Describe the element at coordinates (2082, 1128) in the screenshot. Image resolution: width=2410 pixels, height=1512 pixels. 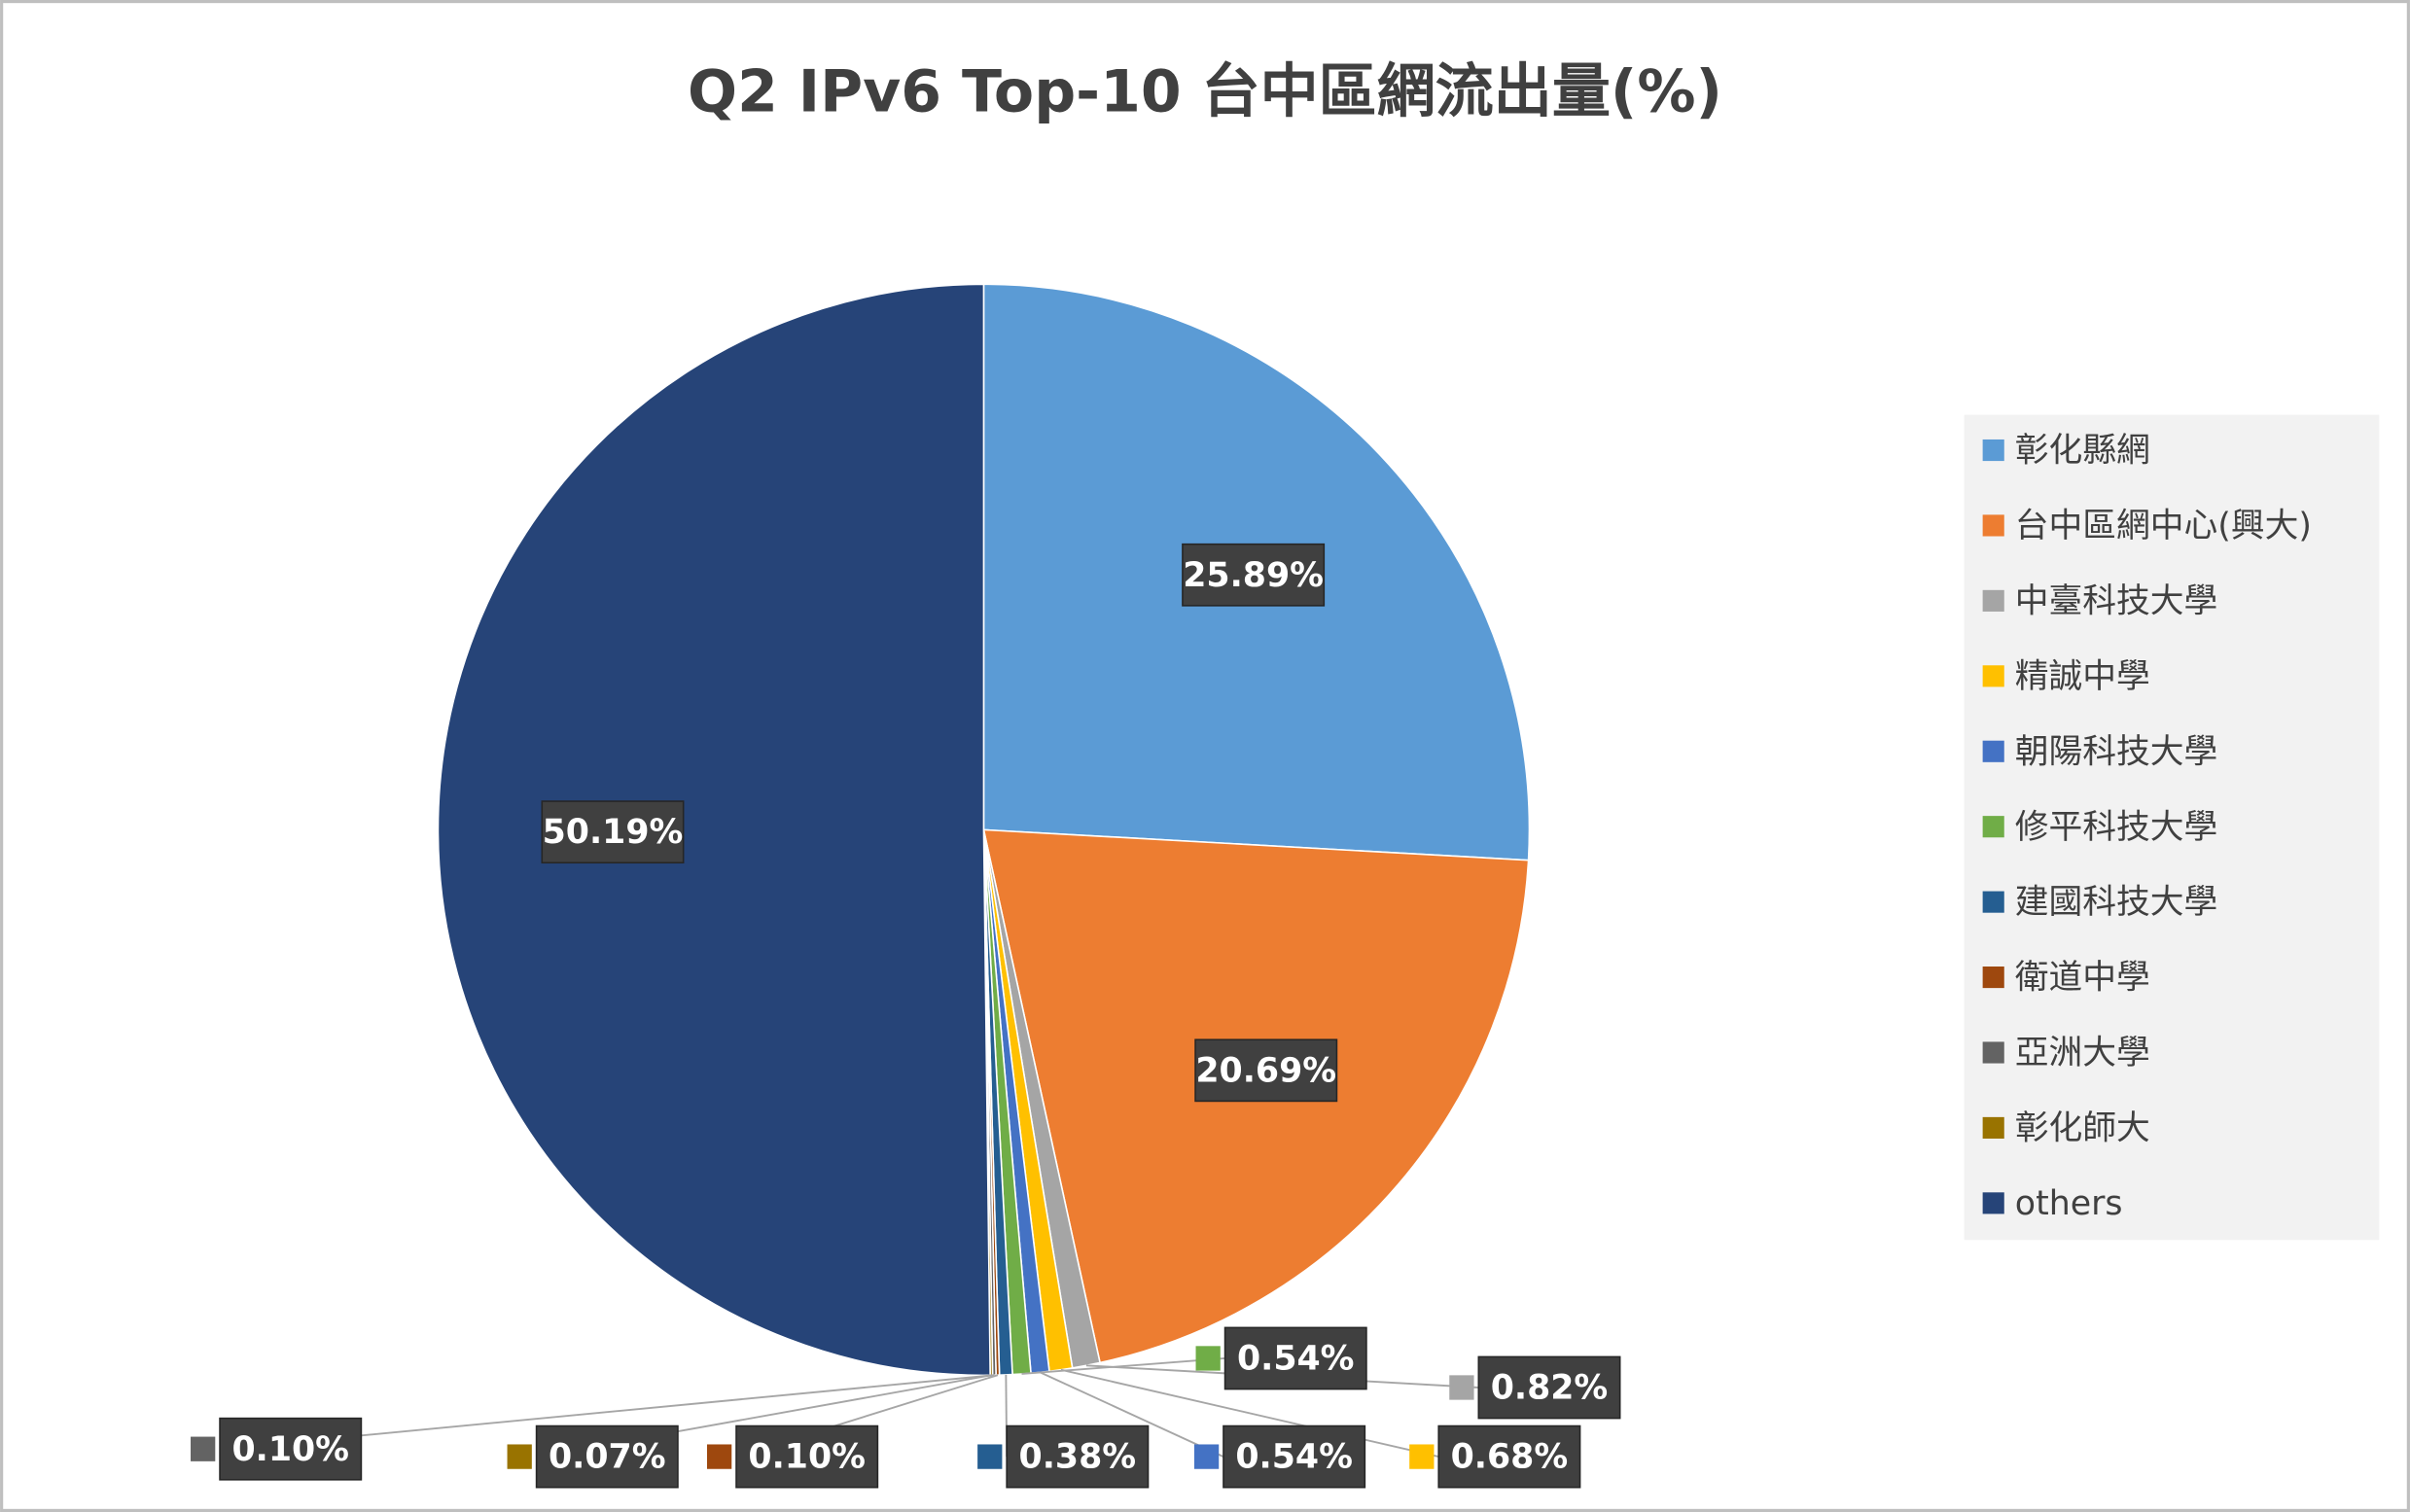
I see `legend-label: 彰化師大` at that location.